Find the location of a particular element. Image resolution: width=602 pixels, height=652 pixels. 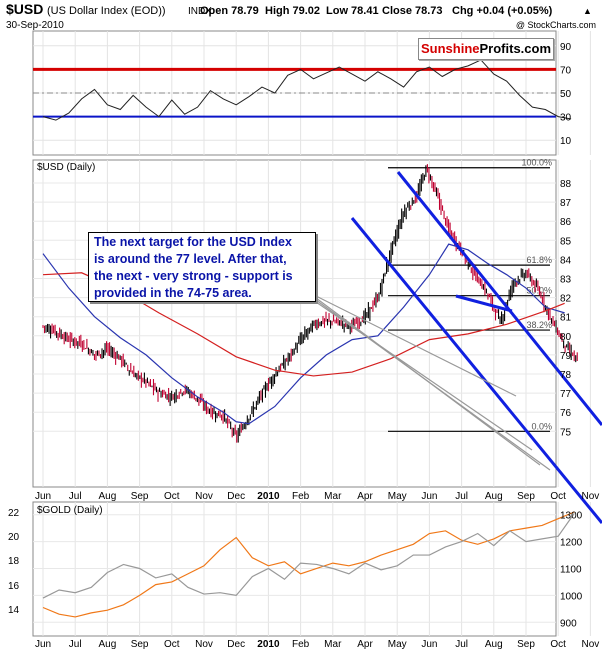

gold-x-tick-label: May is located at coordinates (397, 644).